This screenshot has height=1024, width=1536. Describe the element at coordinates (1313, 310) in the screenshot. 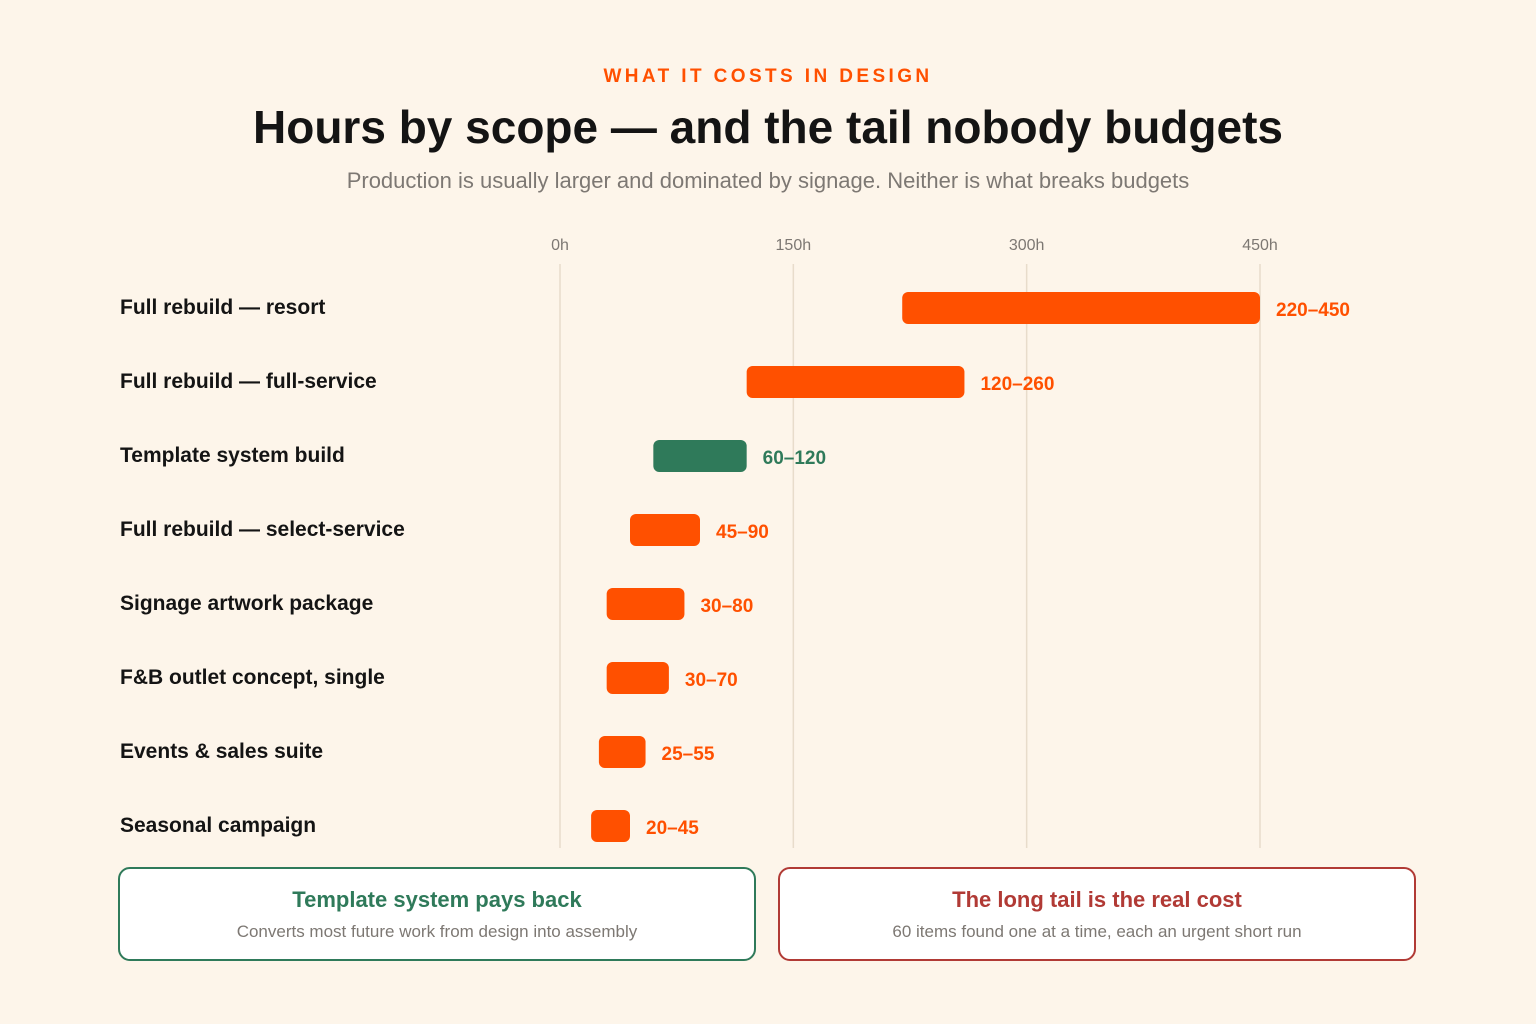

I see `value-label: 220–450` at that location.